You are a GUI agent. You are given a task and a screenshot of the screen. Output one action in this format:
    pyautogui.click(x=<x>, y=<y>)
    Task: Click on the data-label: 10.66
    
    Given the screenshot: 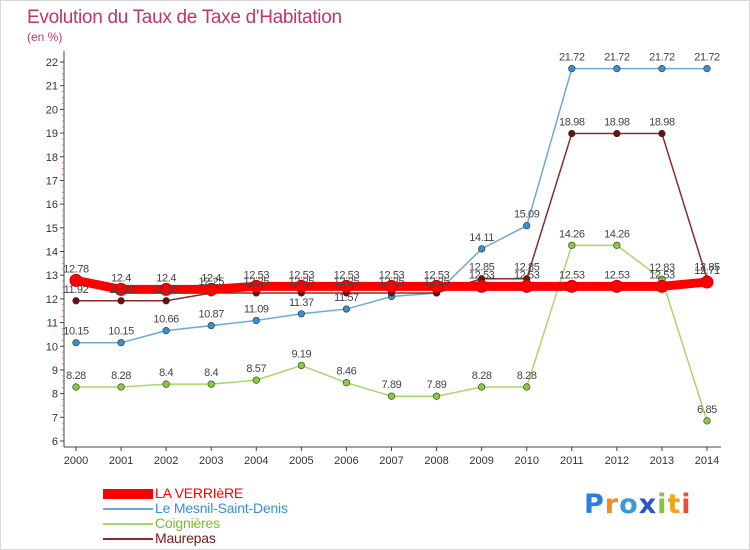 What is the action you would take?
    pyautogui.click(x=166, y=320)
    